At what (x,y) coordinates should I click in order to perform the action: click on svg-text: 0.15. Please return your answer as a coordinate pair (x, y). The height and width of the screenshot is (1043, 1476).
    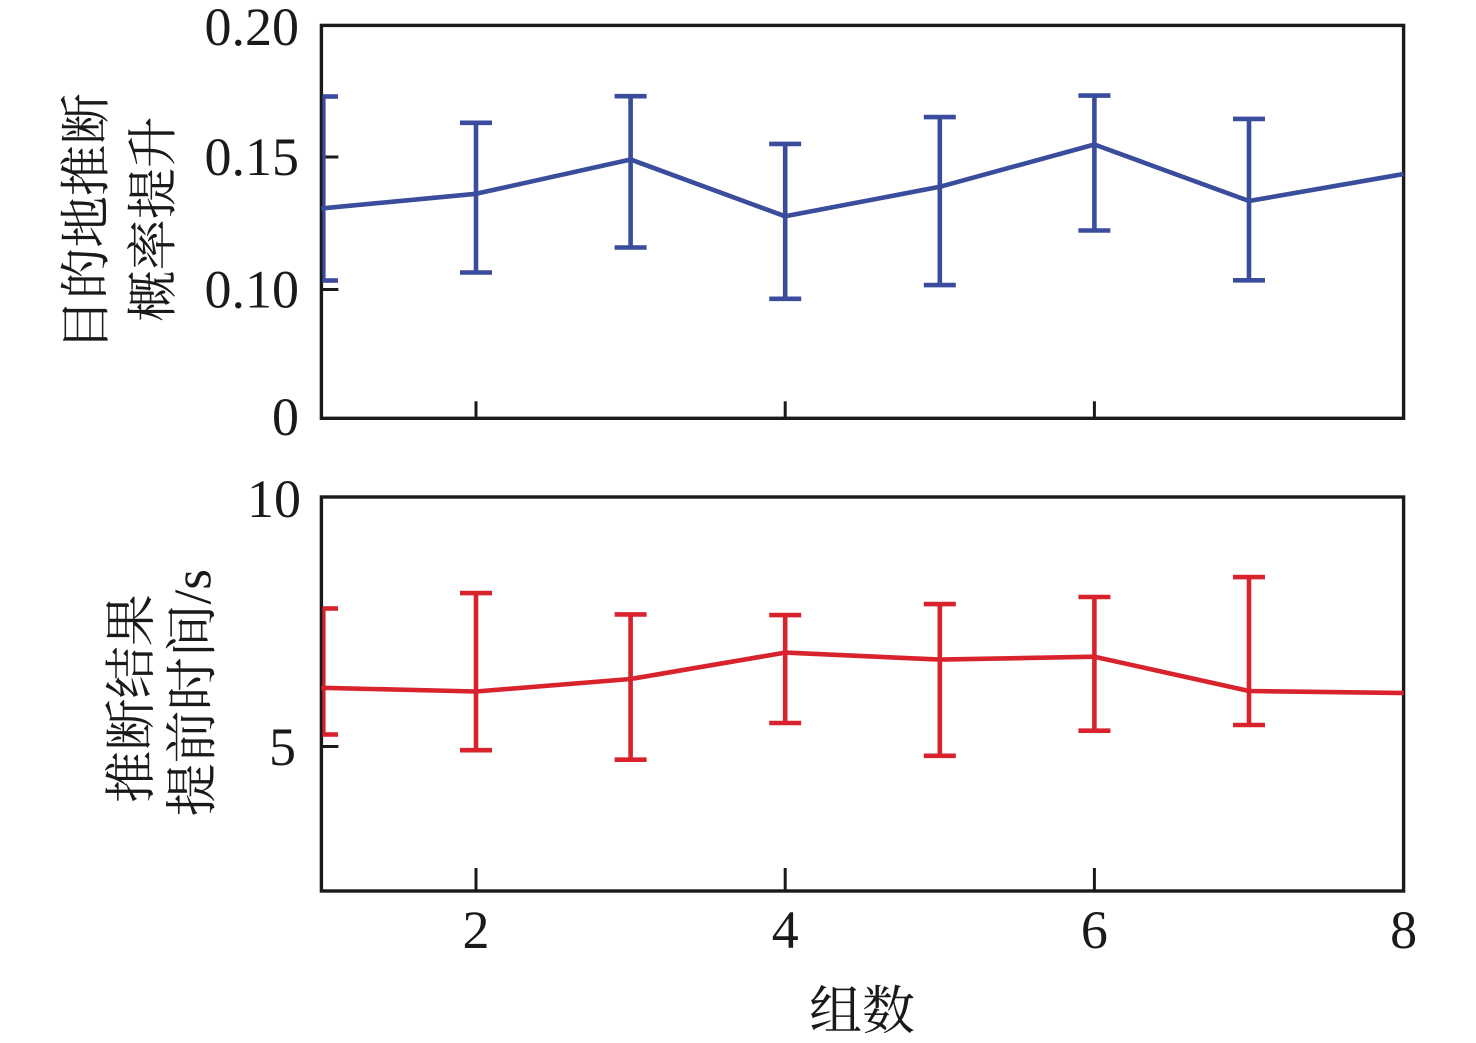
    Looking at the image, I should click on (252, 157).